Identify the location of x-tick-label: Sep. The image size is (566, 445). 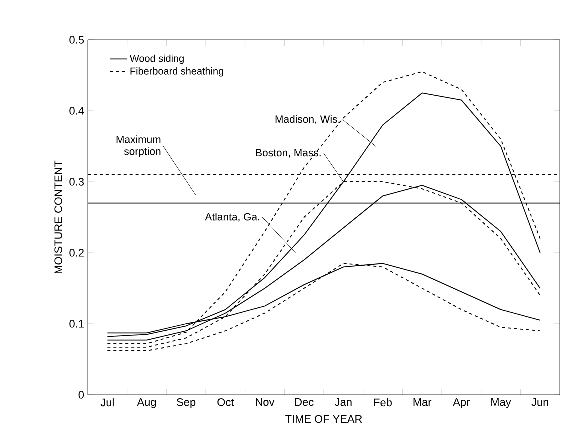
(186, 403).